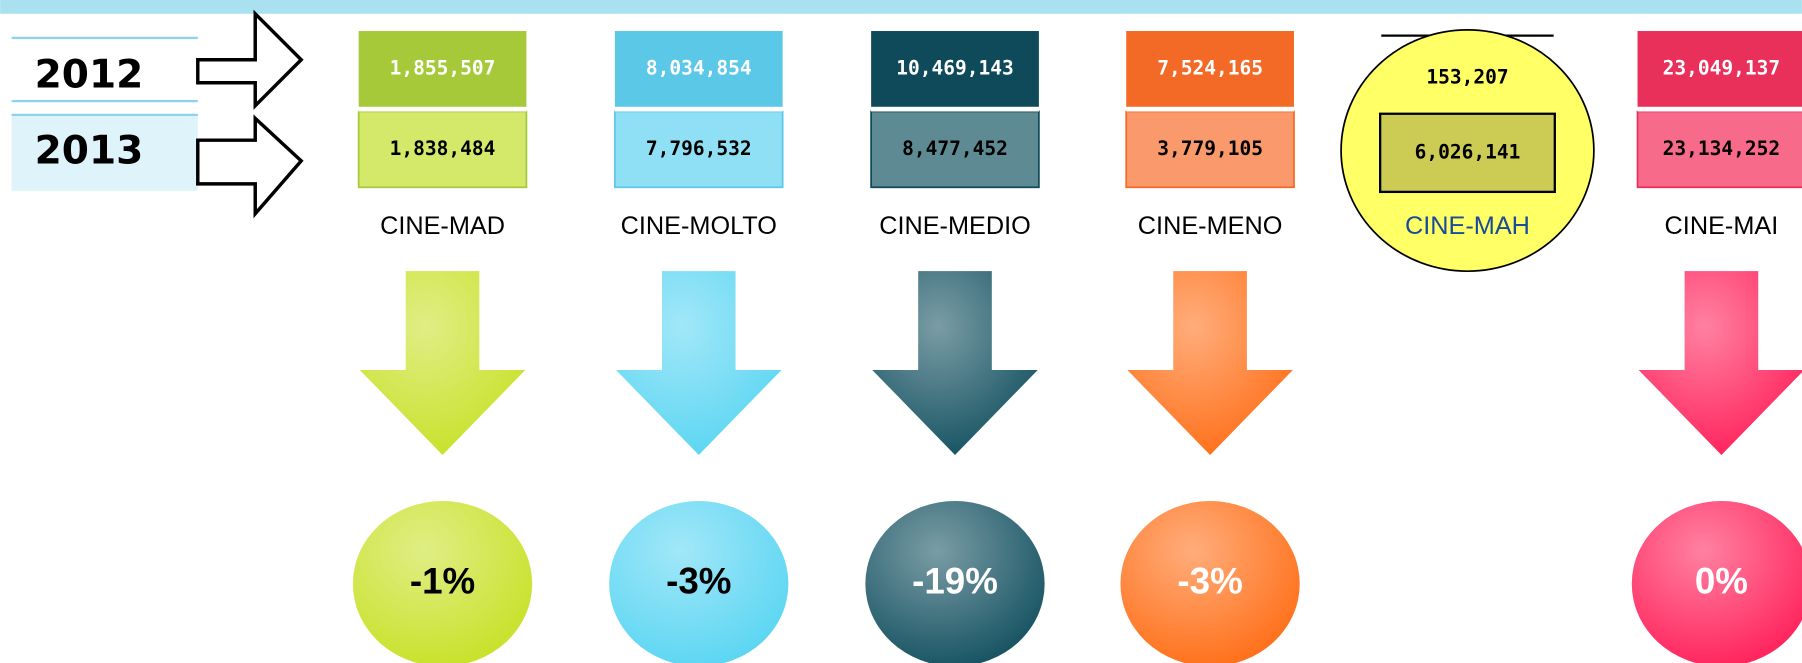 This screenshot has width=1802, height=663. What do you see at coordinates (699, 226) in the screenshot?
I see `column-name: CINE-MOLTO` at bounding box center [699, 226].